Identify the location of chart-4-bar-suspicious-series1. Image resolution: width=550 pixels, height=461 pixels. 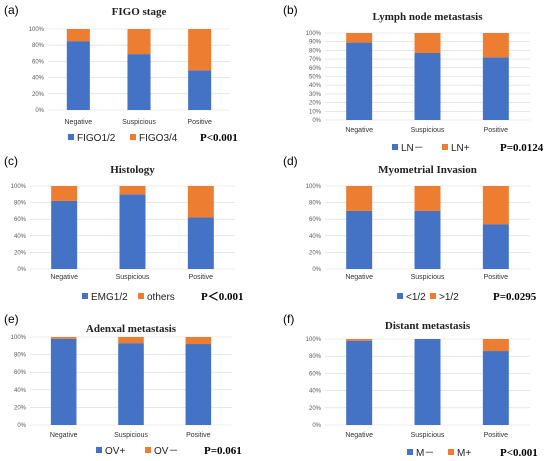
(427, 239).